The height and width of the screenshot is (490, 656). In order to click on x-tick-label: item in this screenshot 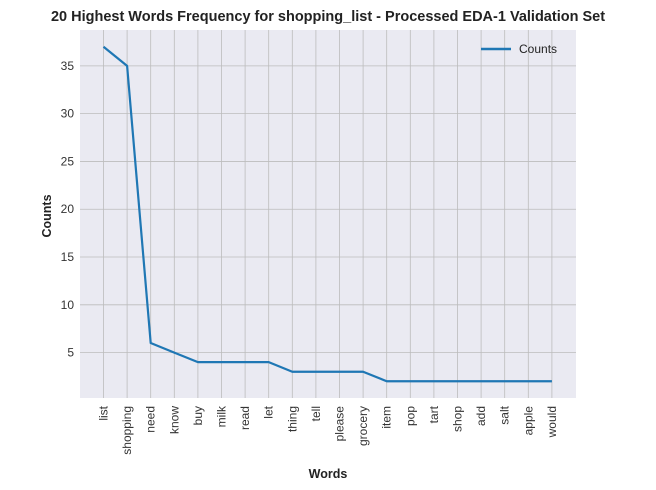, I will do `click(387, 417)`.